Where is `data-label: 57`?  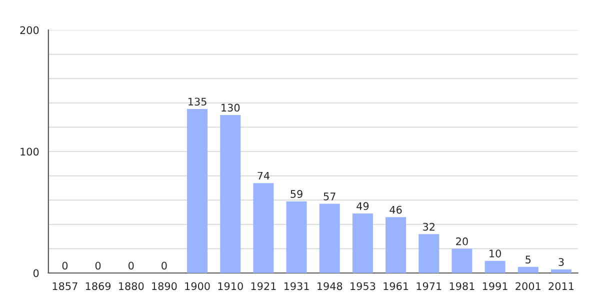
data-label: 57 is located at coordinates (330, 196).